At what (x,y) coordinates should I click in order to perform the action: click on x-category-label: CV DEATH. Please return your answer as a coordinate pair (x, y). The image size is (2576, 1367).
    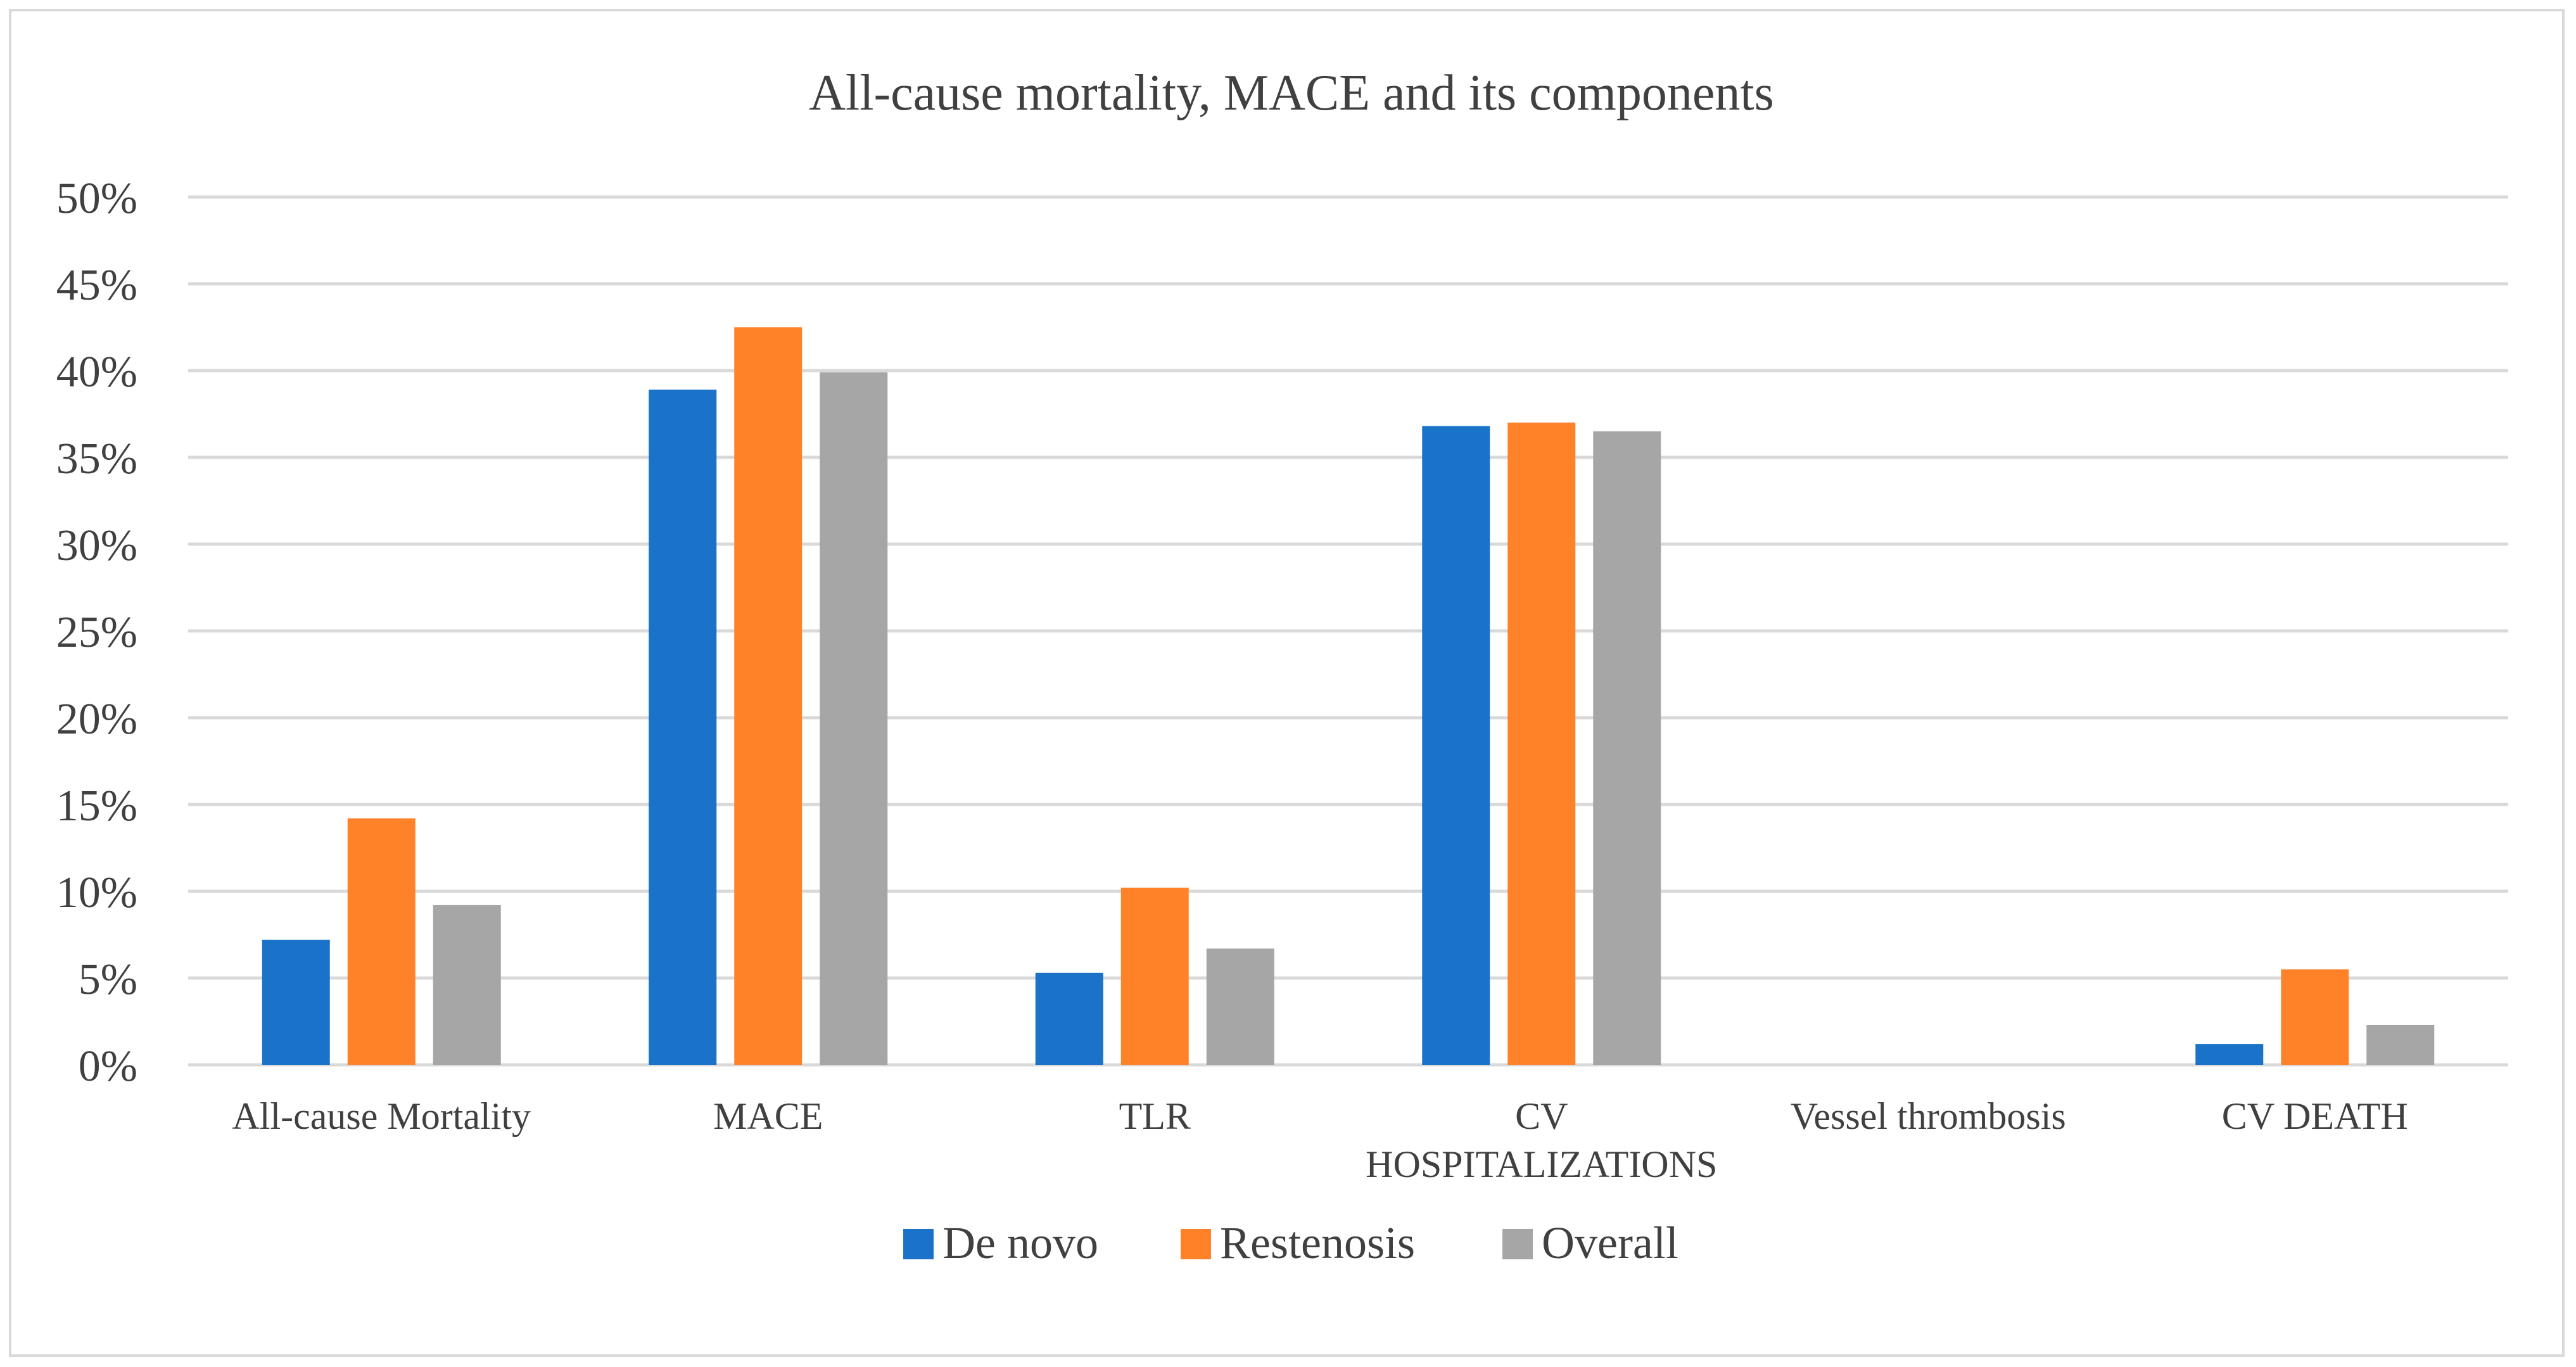
    Looking at the image, I should click on (2315, 1116).